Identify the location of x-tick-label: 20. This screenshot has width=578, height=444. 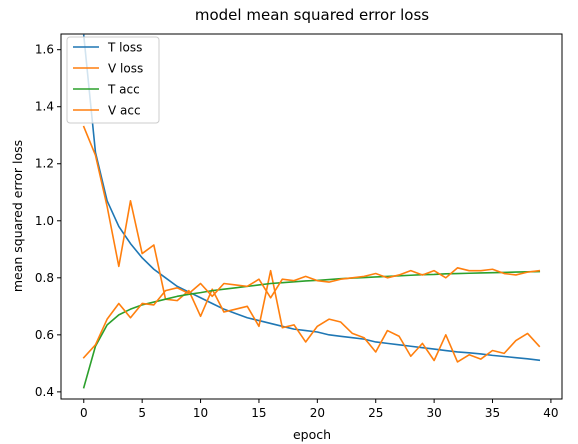
(317, 413).